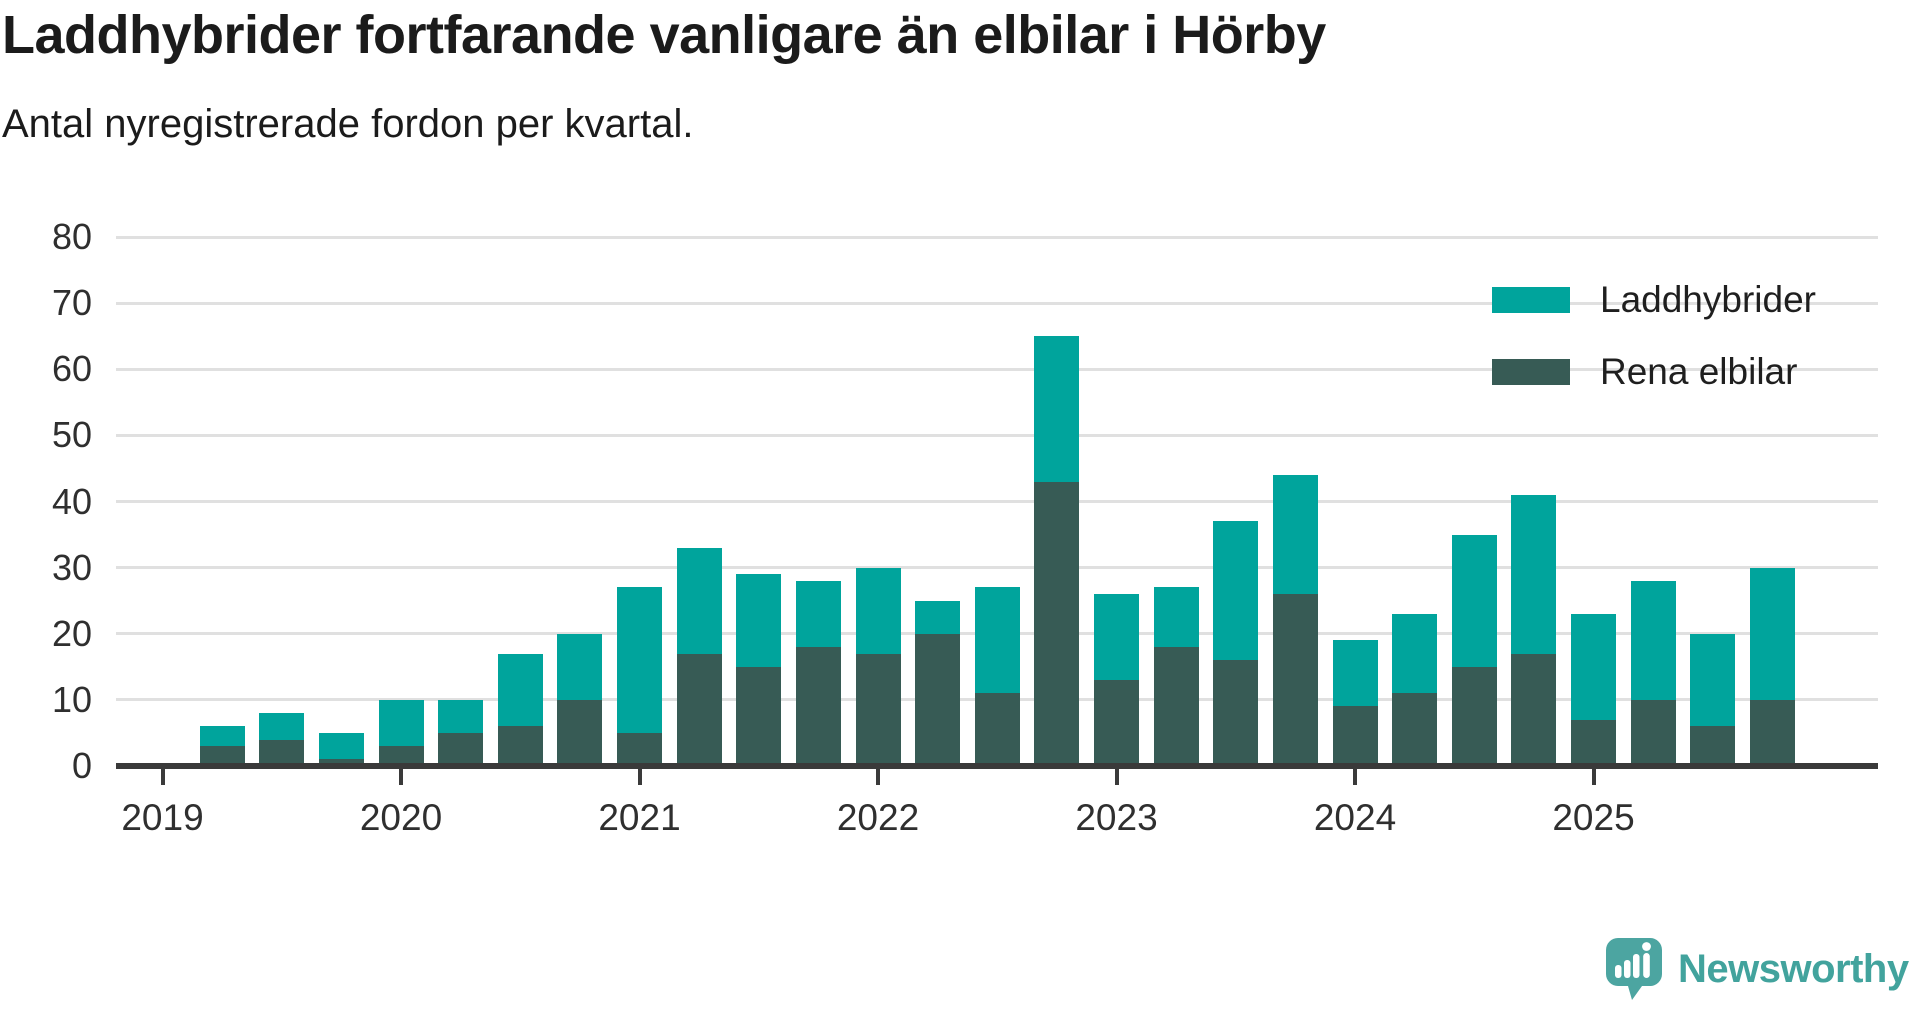 Image resolution: width=1920 pixels, height=1010 pixels. What do you see at coordinates (401, 817) in the screenshot?
I see `x-axis-label: 2020` at bounding box center [401, 817].